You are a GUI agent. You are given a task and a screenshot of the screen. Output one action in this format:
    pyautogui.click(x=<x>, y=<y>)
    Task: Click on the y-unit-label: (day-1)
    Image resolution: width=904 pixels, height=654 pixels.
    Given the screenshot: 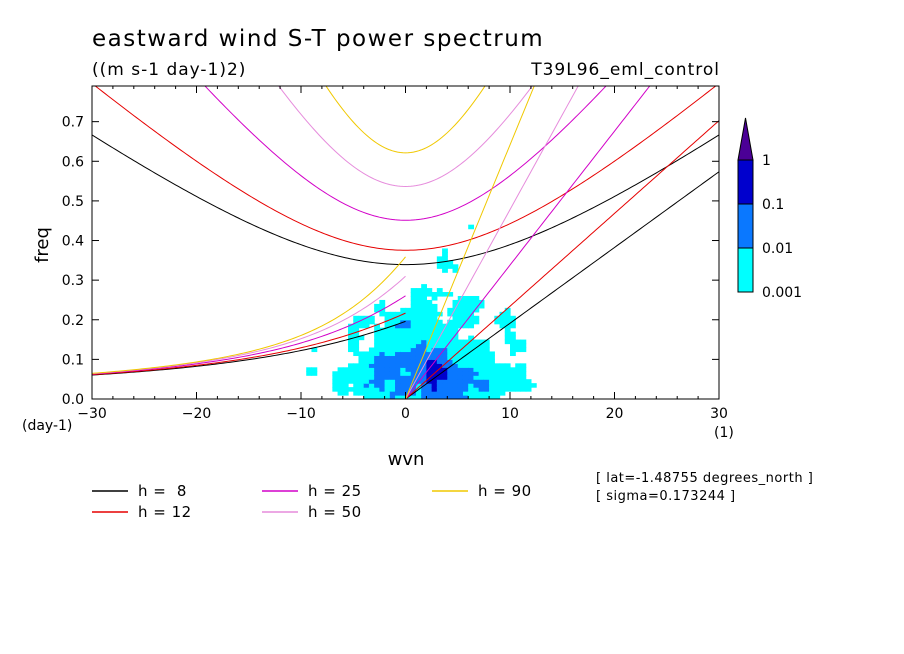 What is the action you would take?
    pyautogui.click(x=47, y=426)
    